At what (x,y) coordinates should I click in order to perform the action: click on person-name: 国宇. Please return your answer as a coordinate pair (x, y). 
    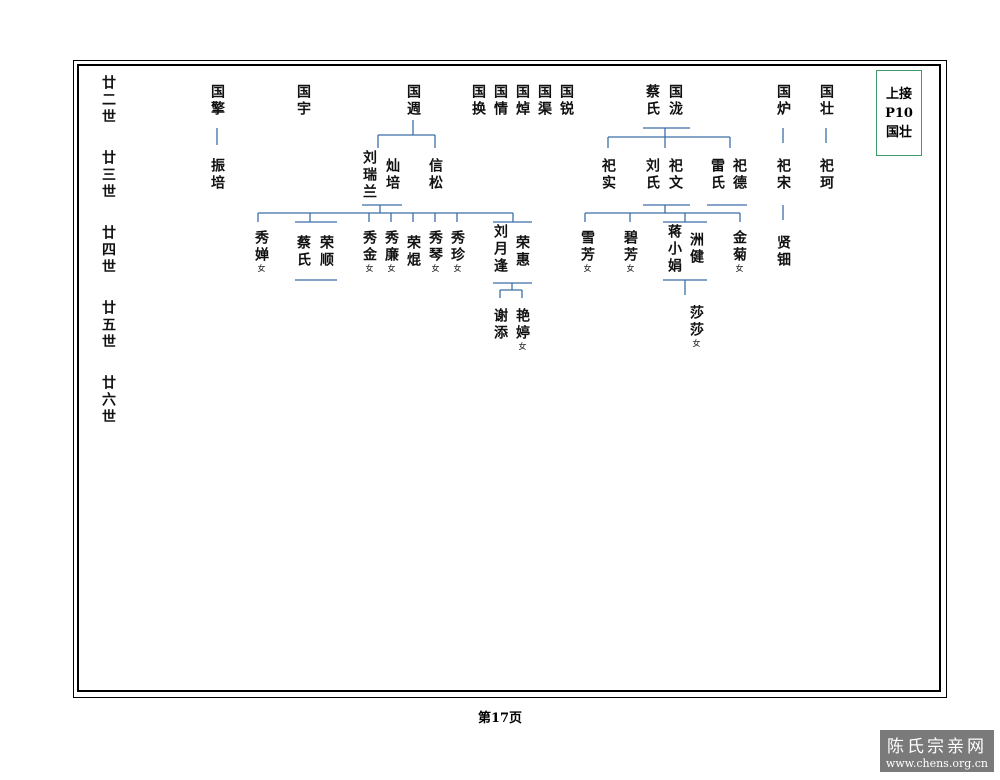
    Looking at the image, I should click on (303, 101).